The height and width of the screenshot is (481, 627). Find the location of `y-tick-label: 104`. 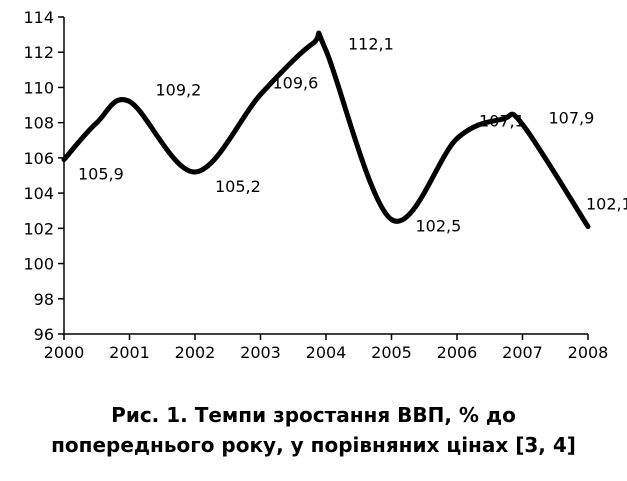

y-tick-label: 104 is located at coordinates (38, 193).